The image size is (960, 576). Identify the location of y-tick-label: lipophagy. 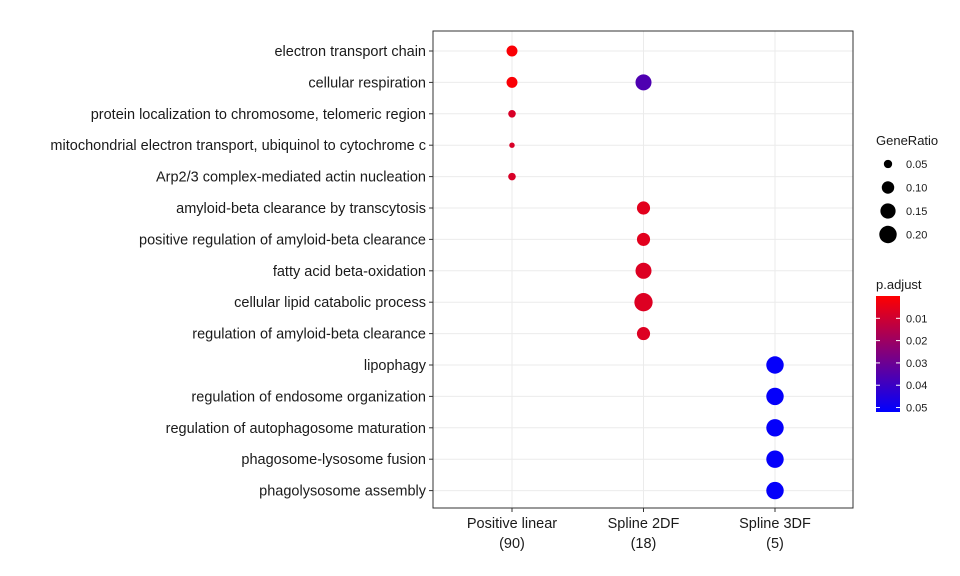
(395, 366).